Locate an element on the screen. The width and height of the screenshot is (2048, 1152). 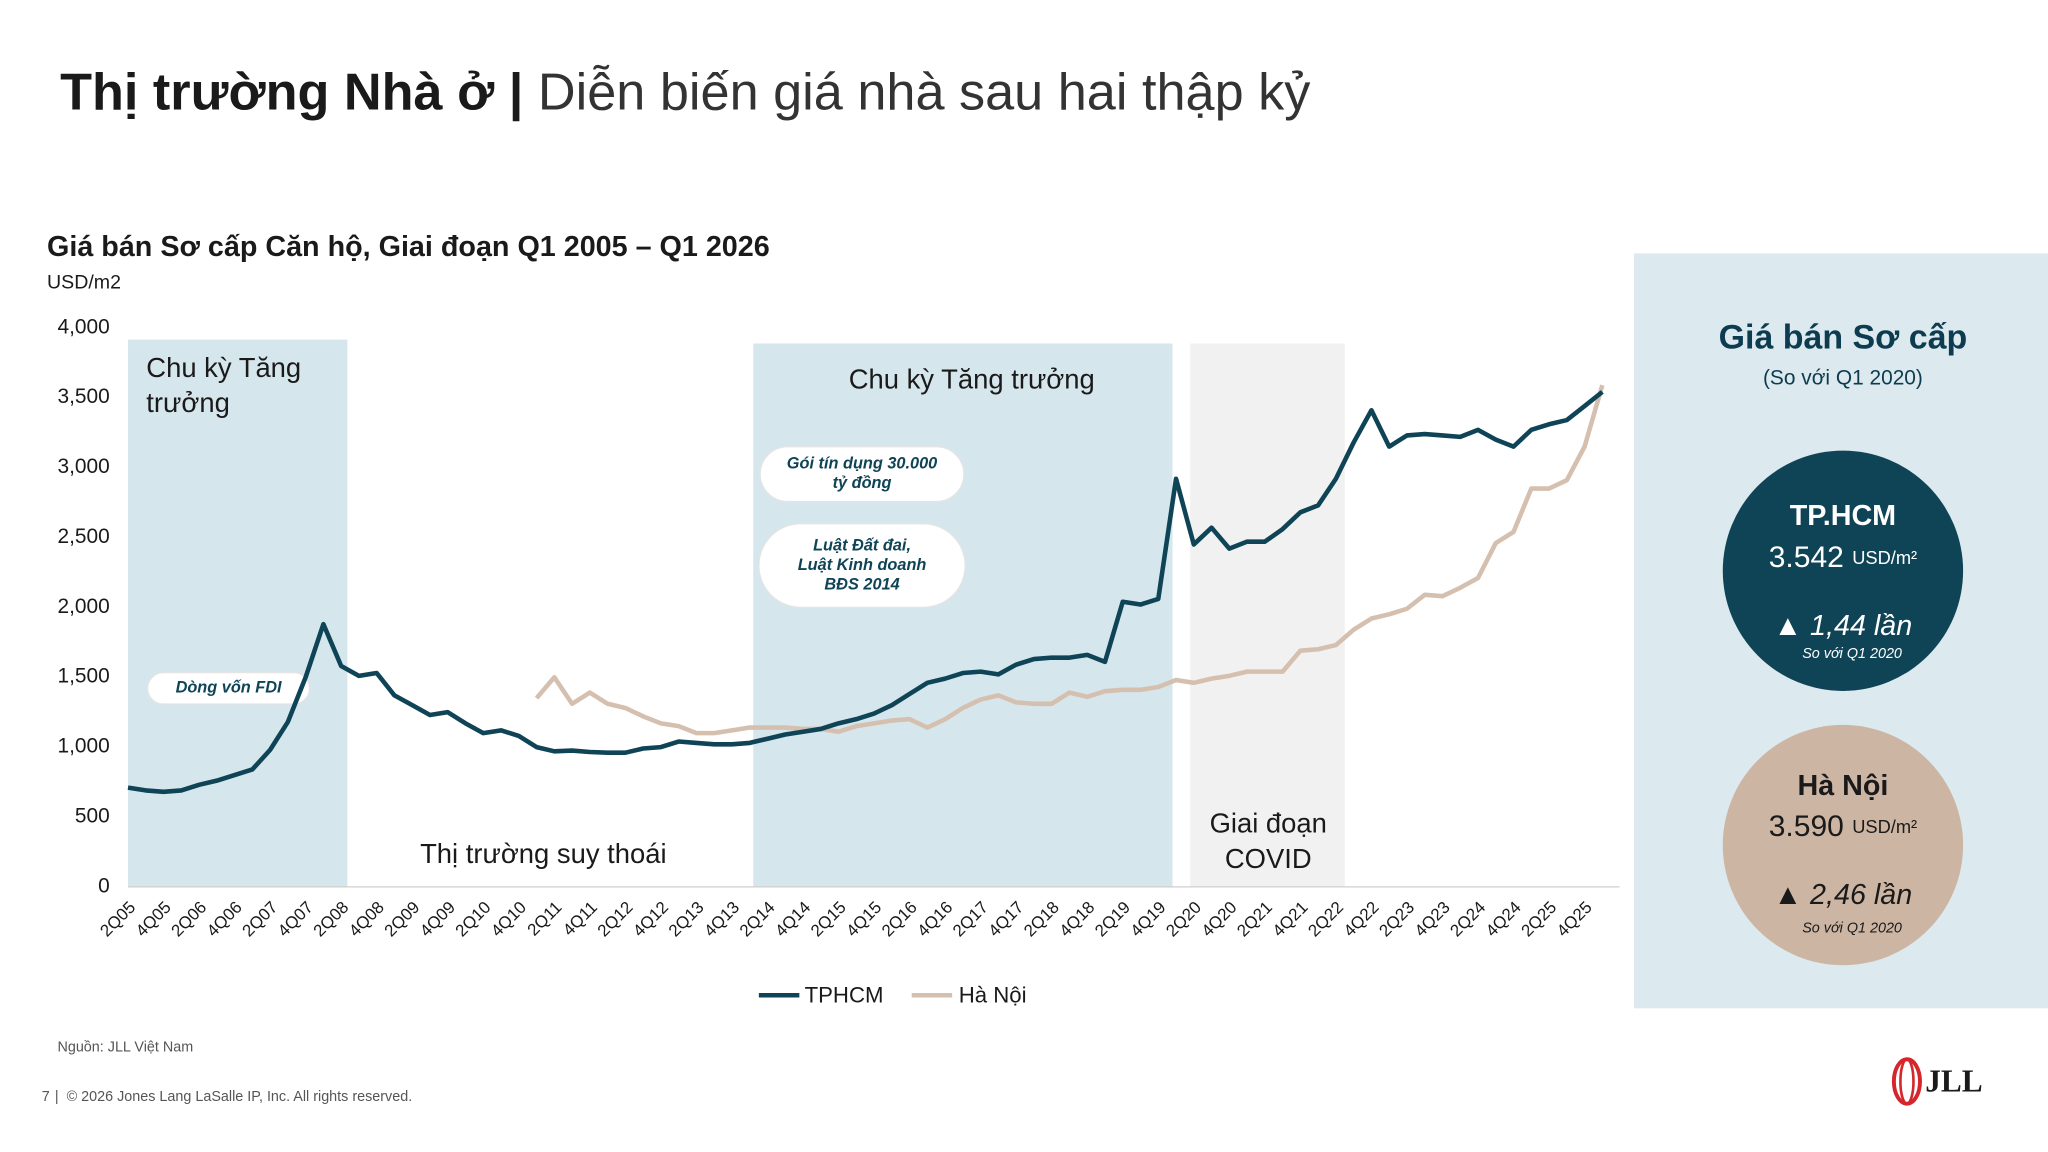
annotation-text: Dòng vốn FDI is located at coordinates (229, 688).